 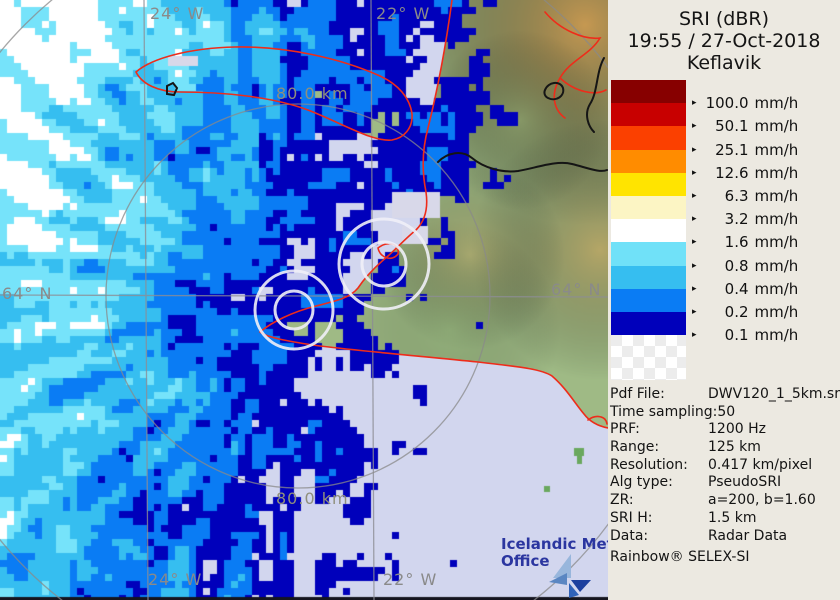 What do you see at coordinates (410, 579) in the screenshot?
I see `lon-22w-bottom: 22° W` at bounding box center [410, 579].